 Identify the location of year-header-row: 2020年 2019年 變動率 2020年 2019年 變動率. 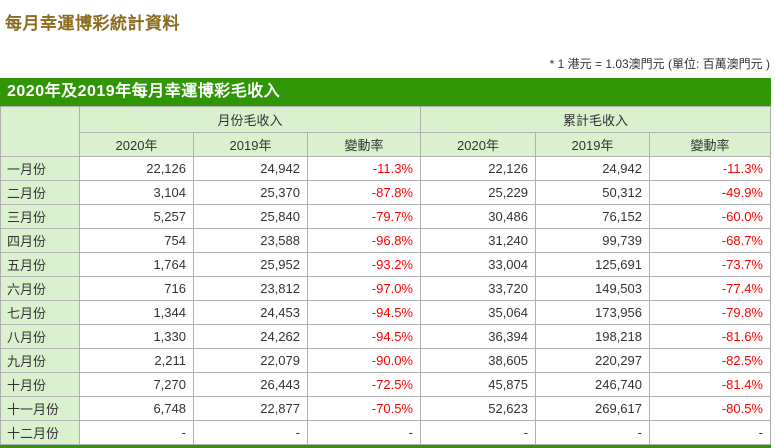
(386, 144).